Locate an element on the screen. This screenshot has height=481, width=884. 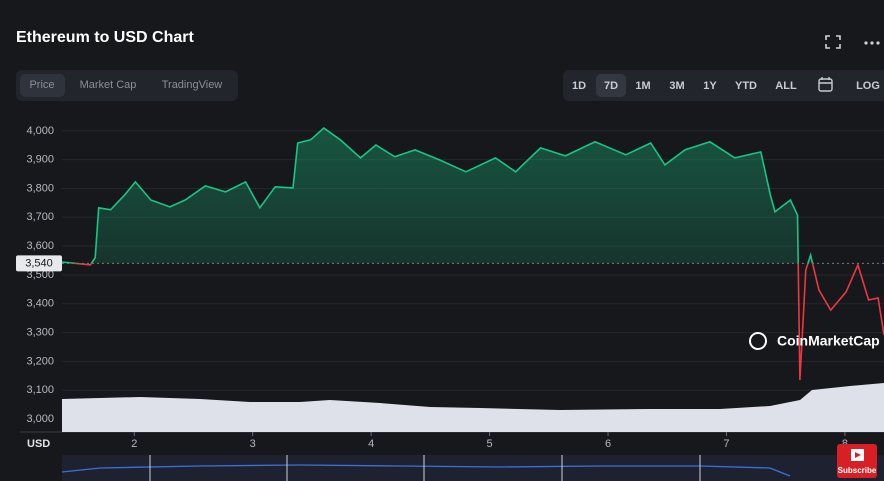
y-tick-label: 3,800 is located at coordinates (40, 188).